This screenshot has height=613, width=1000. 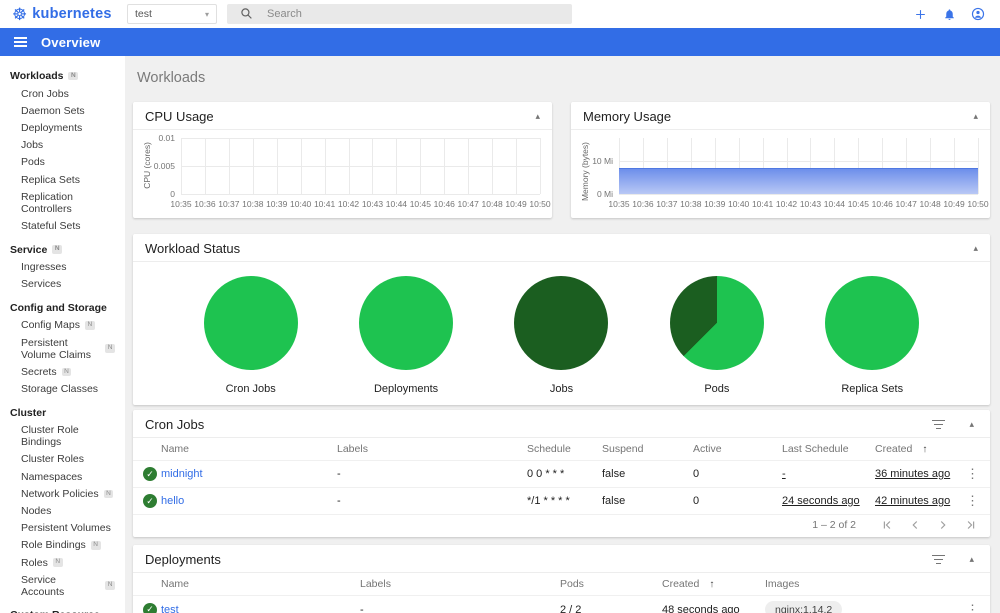 What do you see at coordinates (971, 525) in the screenshot?
I see `last-page-button` at bounding box center [971, 525].